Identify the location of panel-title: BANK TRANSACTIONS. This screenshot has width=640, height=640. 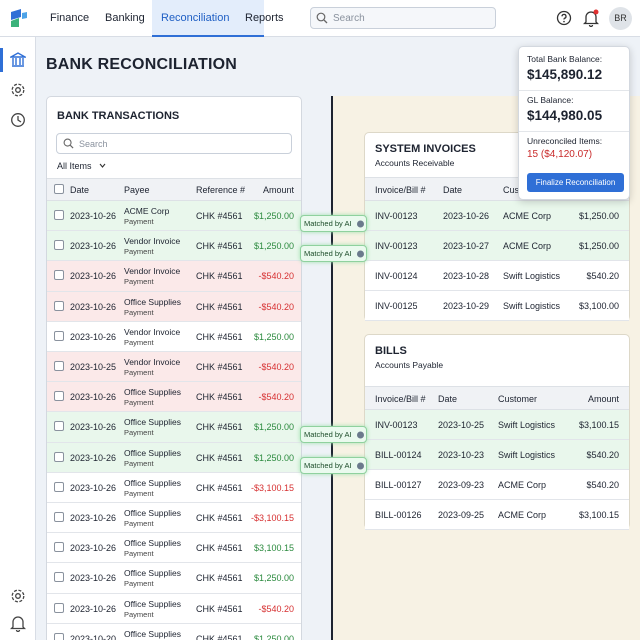
(118, 116).